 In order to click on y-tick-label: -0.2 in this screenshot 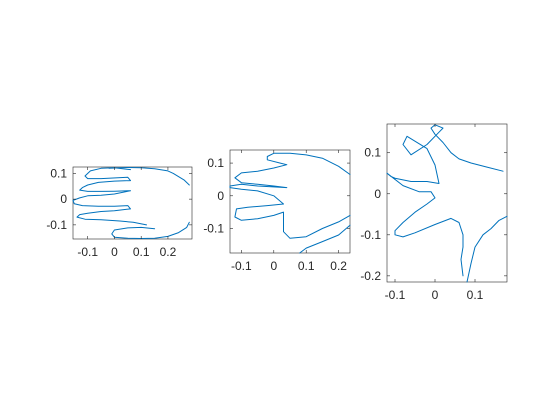, I will do `click(370, 276)`.